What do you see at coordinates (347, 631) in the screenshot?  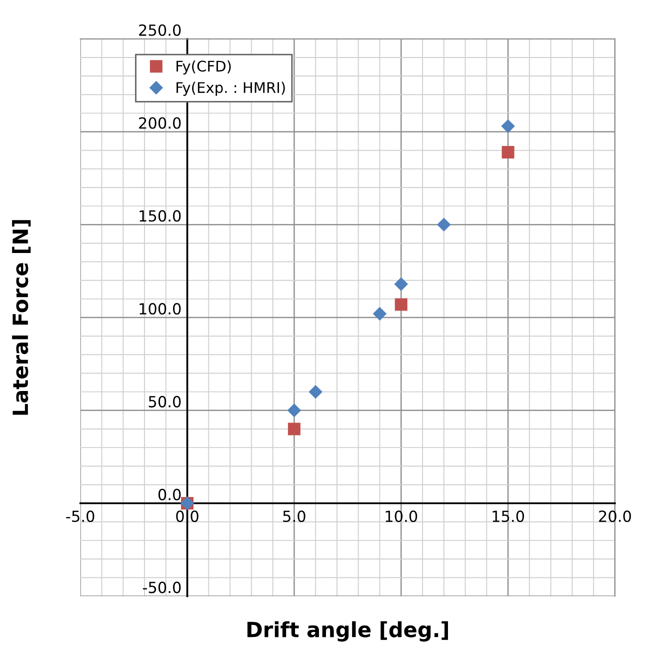 I see `x-axis-title: Drift angle [deg.]` at bounding box center [347, 631].